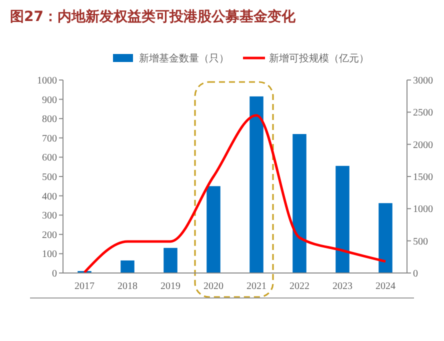 This screenshot has height=341, width=444. I want to click on y2-tick-label: 2000, so click(423, 145).